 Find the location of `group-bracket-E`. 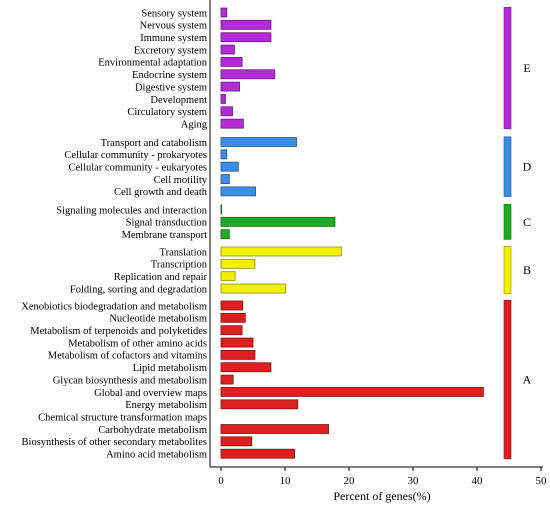

group-bracket-E is located at coordinates (507, 68).